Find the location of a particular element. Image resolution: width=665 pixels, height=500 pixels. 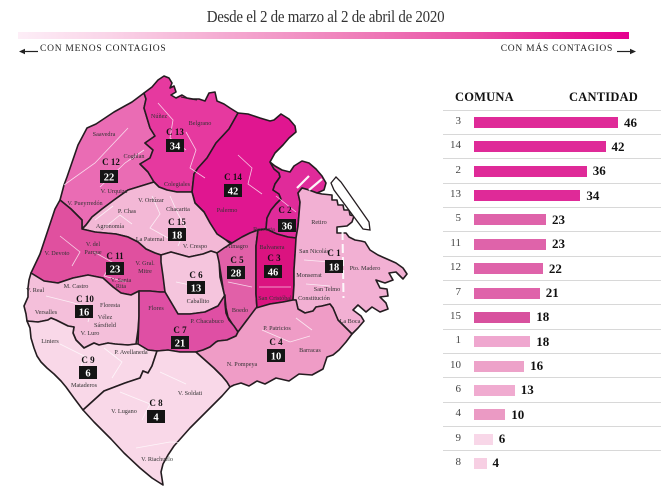

svg-text: Rita is located at coordinates (121, 286).